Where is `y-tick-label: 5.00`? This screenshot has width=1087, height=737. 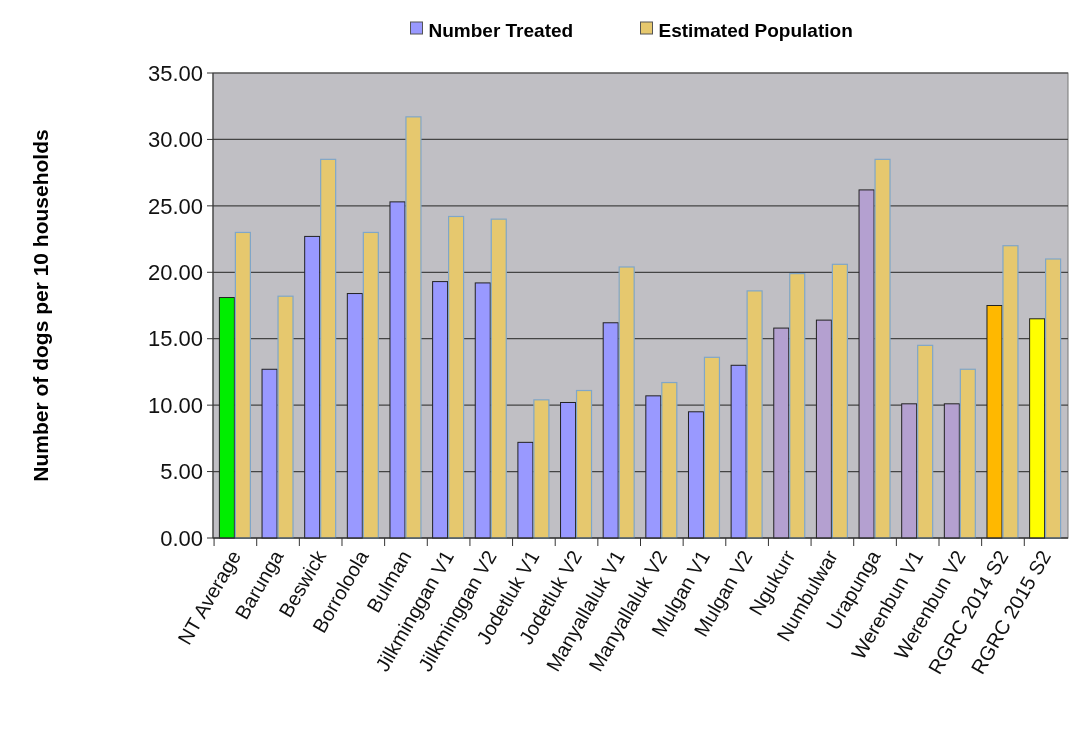 y-tick-label: 5.00 is located at coordinates (181, 472).